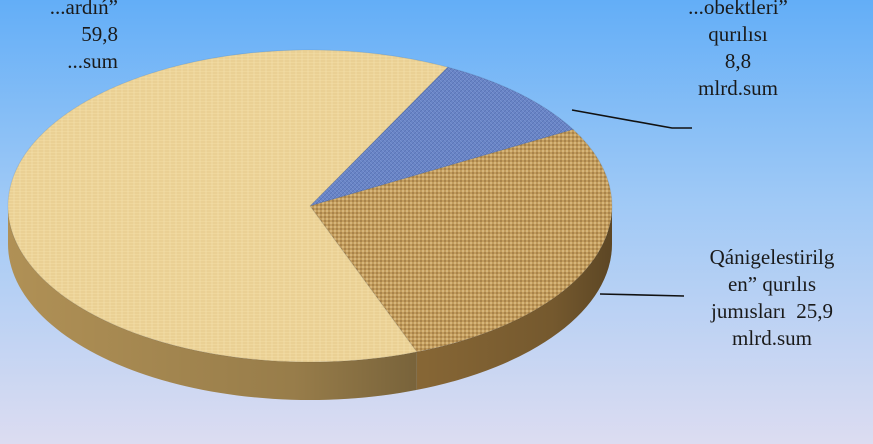 The height and width of the screenshot is (444, 873). Describe the element at coordinates (772, 284) in the screenshot. I see `slice-label-line: en” qurılıs` at that location.